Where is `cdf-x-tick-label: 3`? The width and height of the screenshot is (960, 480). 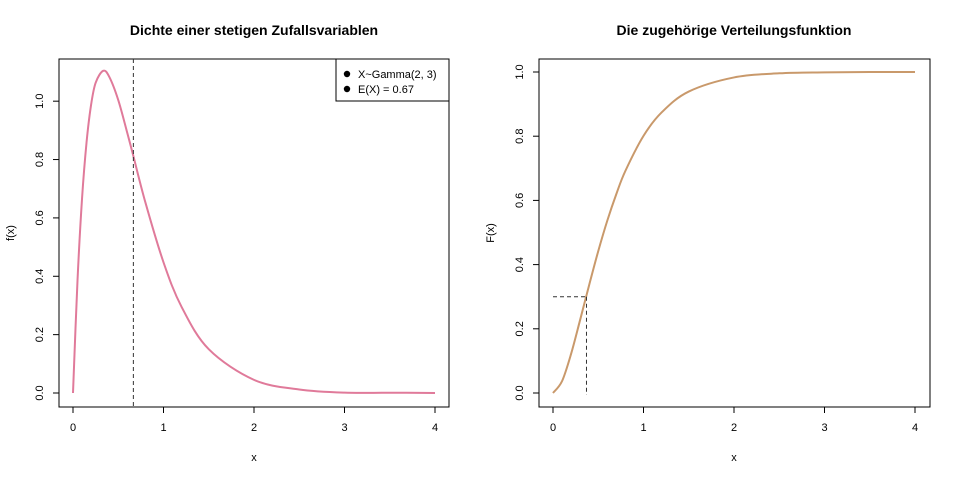 cdf-x-tick-label: 3 is located at coordinates (824, 428).